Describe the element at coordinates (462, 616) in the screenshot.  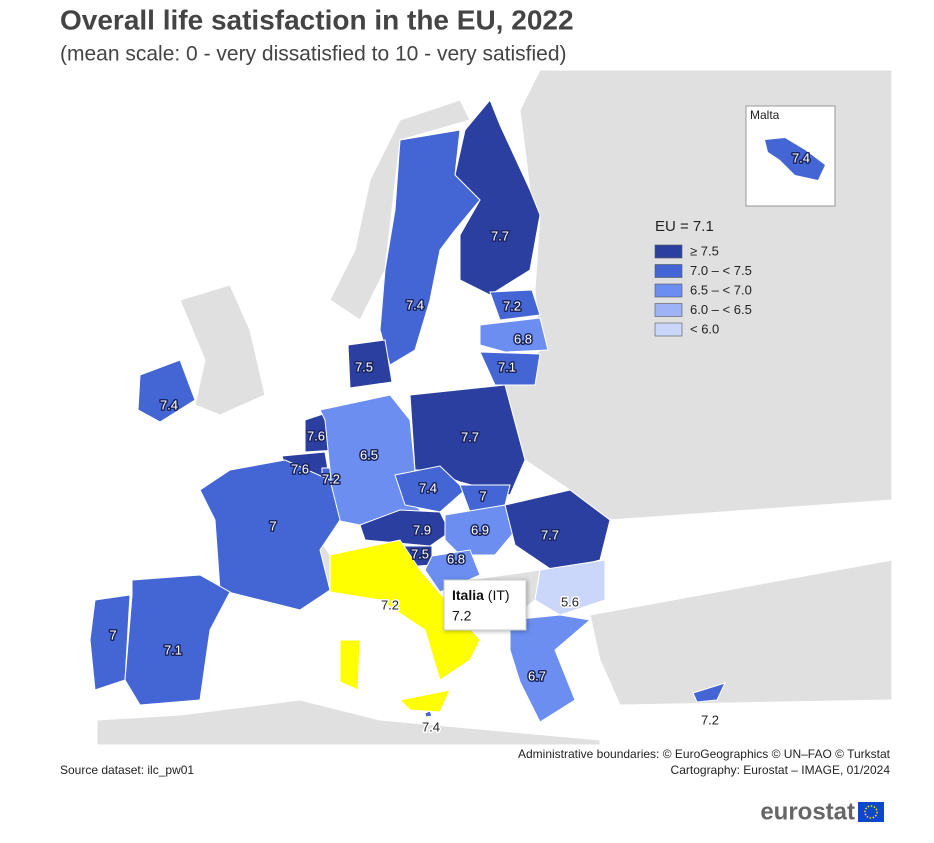
I see `tooltip-value: 7.2` at that location.